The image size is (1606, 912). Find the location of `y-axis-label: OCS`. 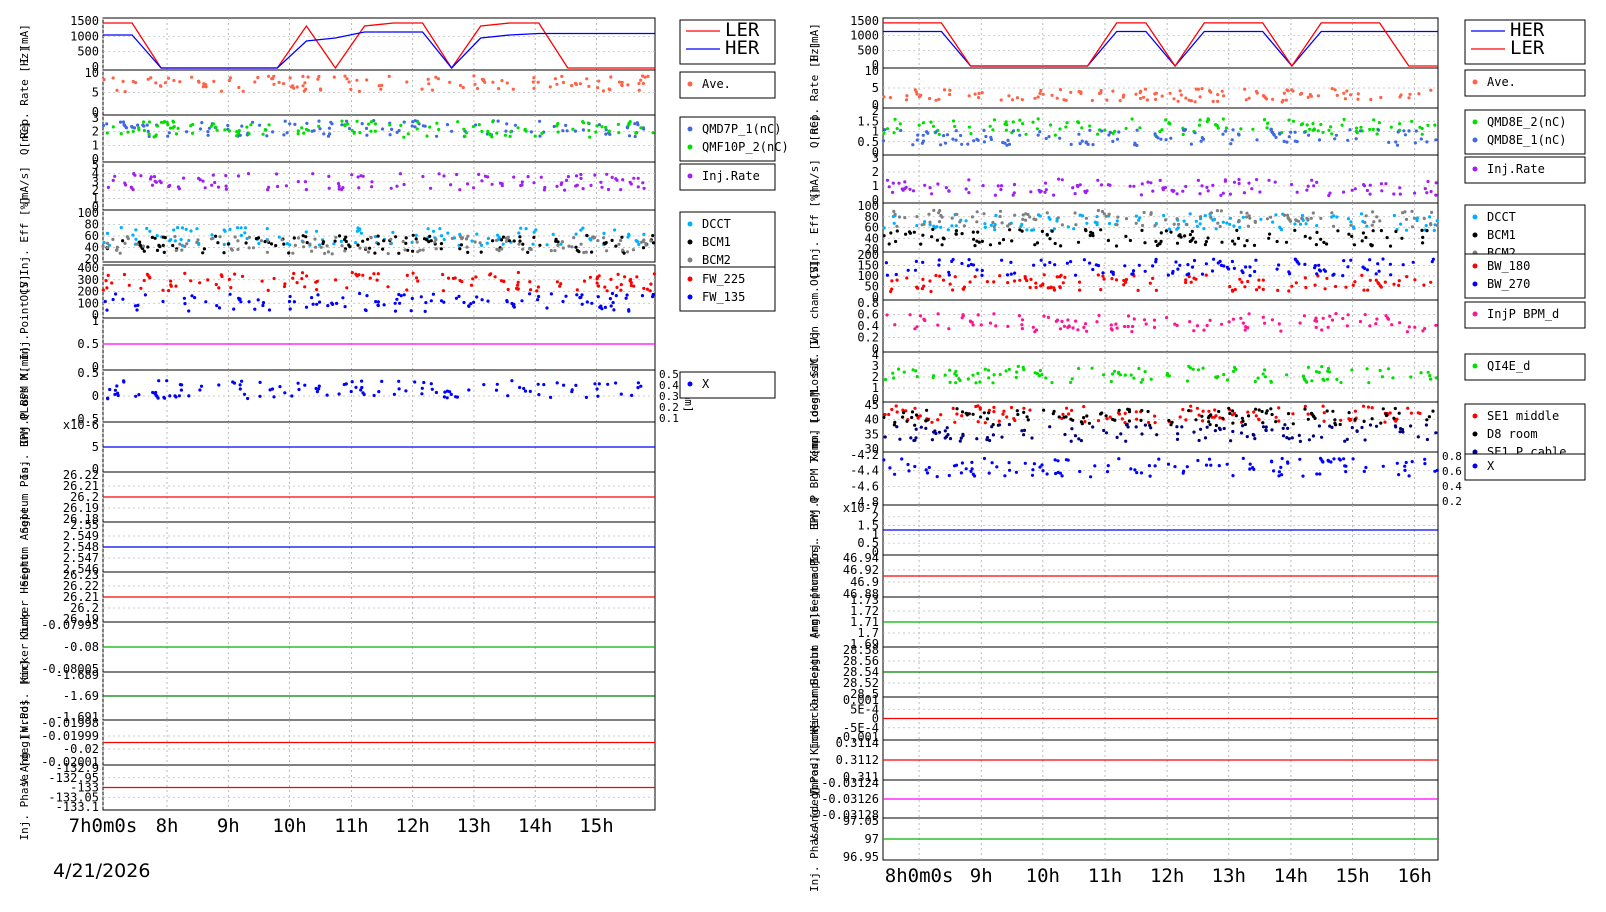

y-axis-label: OCS is located at coordinates (814, 276).